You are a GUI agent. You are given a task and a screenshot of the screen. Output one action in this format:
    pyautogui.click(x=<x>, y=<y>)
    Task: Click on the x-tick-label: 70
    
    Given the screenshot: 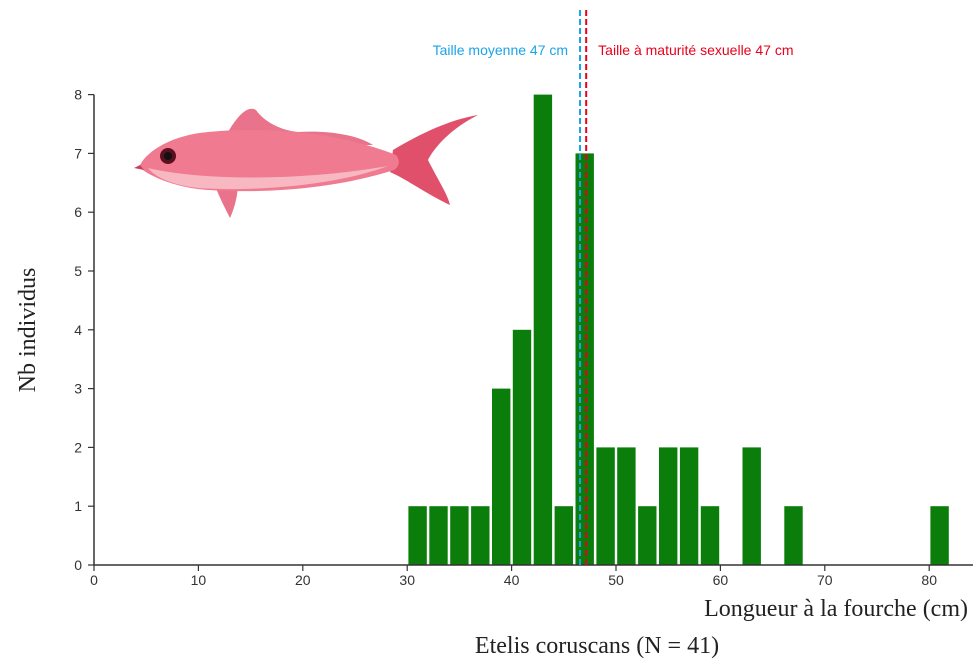 What is the action you would take?
    pyautogui.click(x=825, y=580)
    